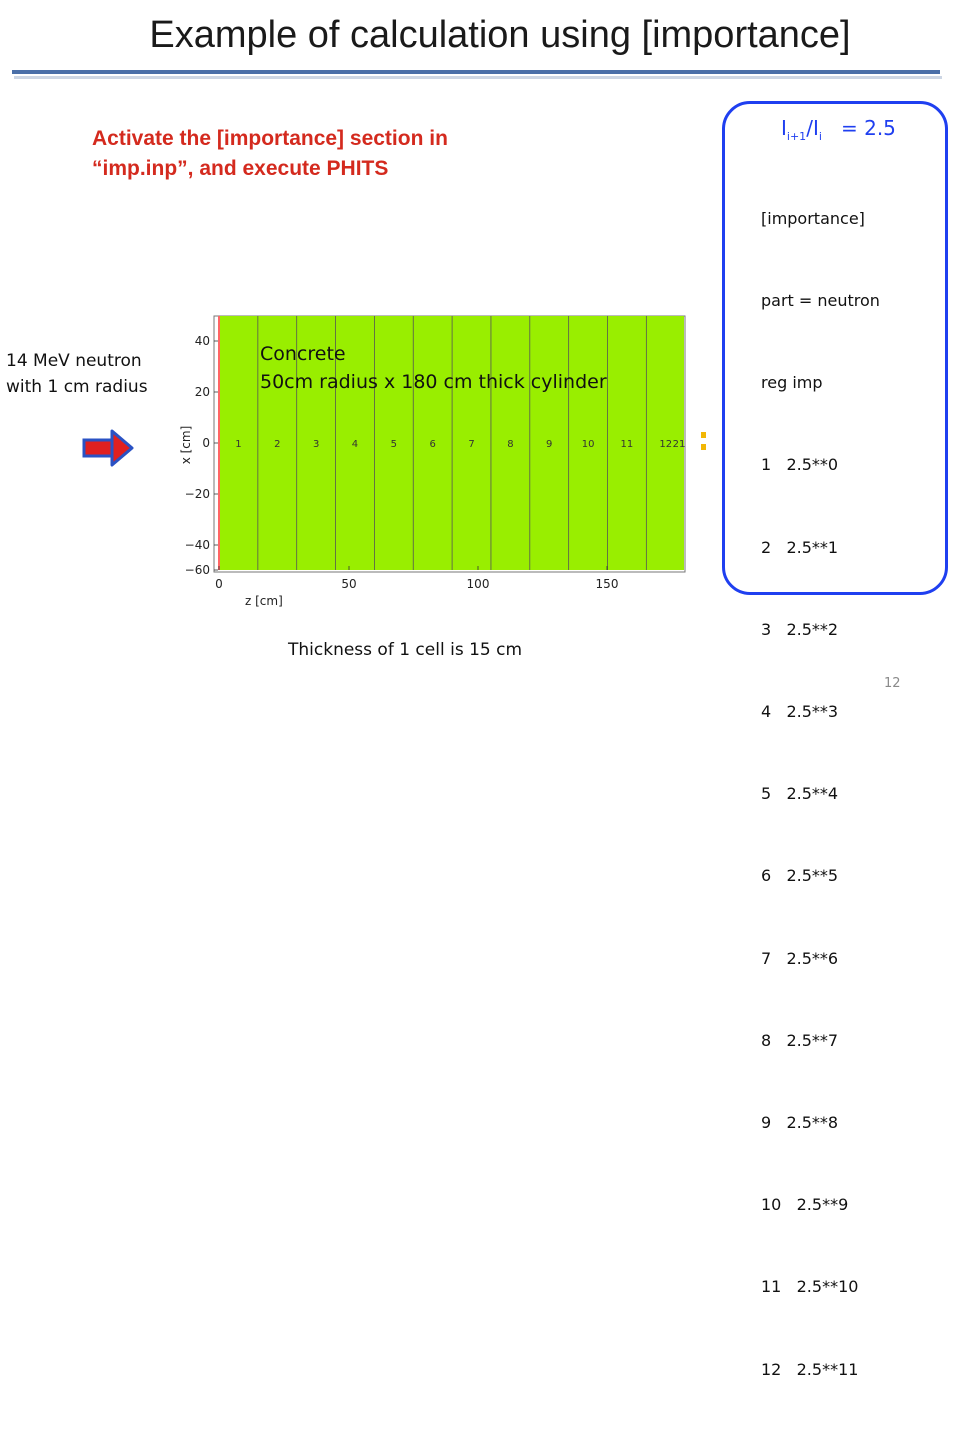 This screenshot has height=1438, width=960. What do you see at coordinates (316, 444) in the screenshot?
I see `cell-label: 3` at bounding box center [316, 444].